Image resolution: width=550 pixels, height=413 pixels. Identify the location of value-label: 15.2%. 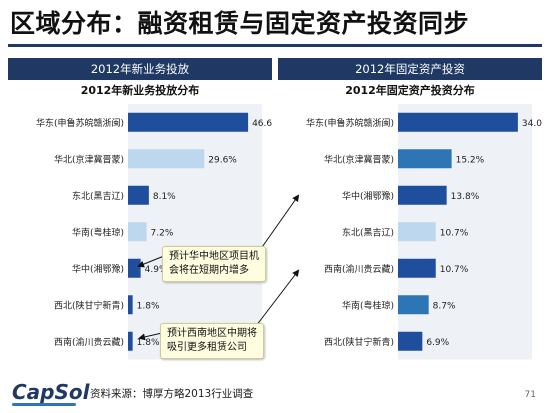
(470, 160).